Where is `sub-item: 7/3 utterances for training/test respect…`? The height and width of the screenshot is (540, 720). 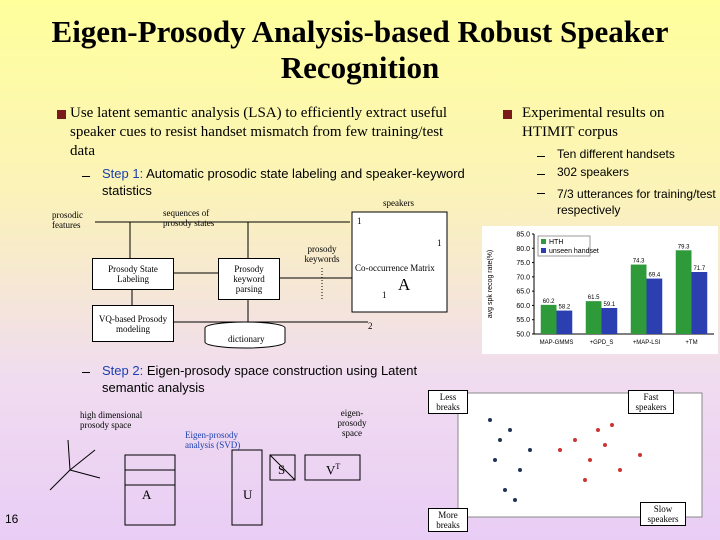
sub-item: 7/3 utterances for training/test respect… is located at coordinates (636, 202).